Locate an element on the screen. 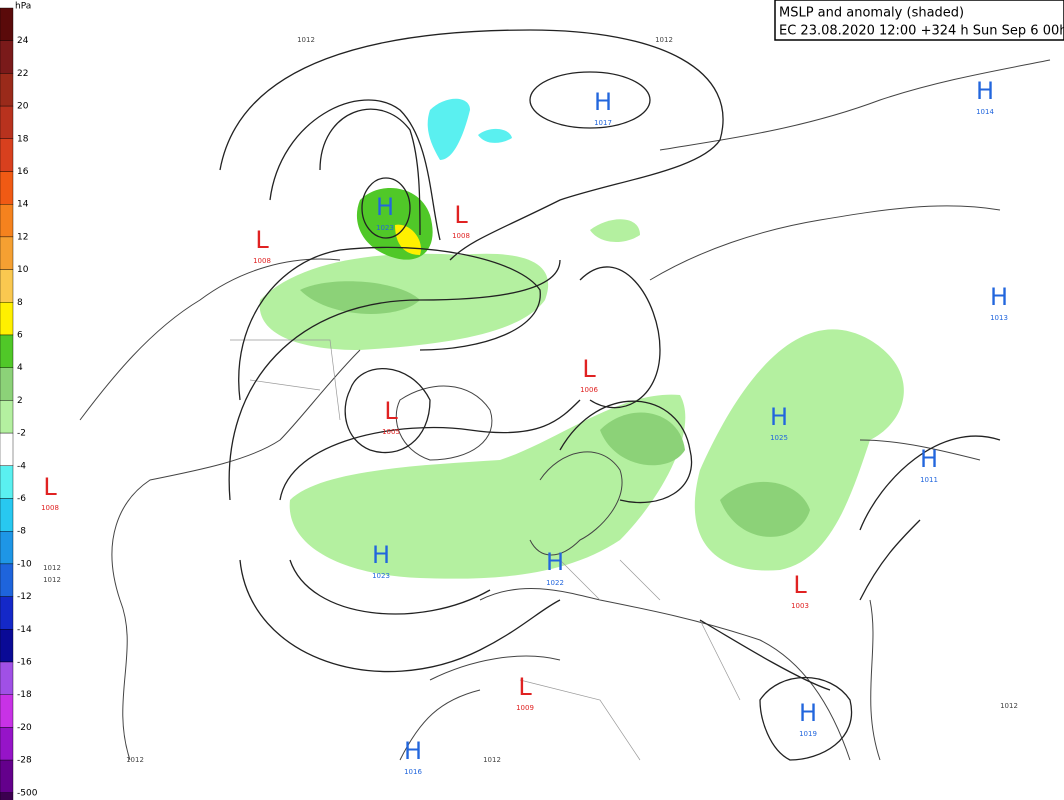  colorbar-label: -2 is located at coordinates (21, 434).